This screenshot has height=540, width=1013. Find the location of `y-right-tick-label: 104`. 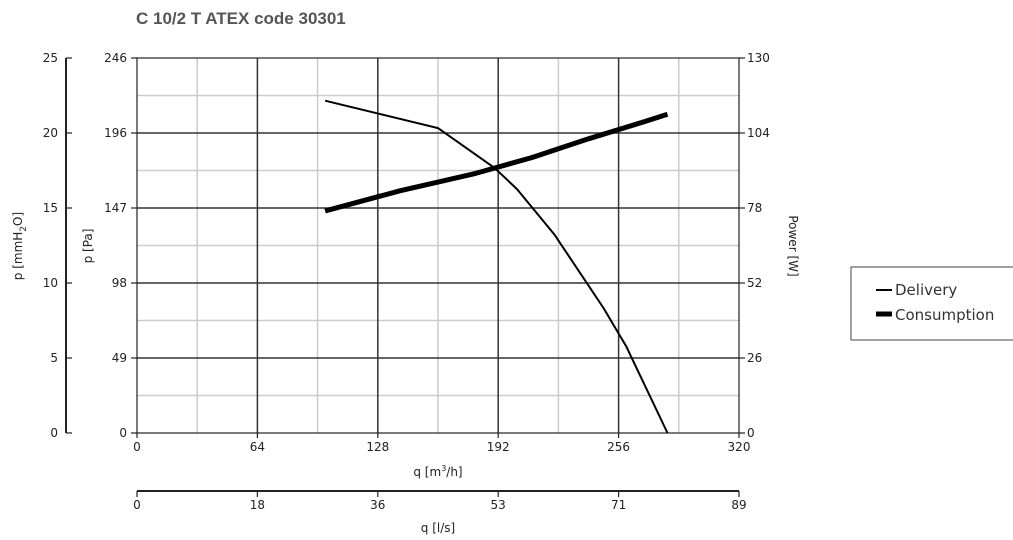

y-right-tick-label: 104 is located at coordinates (758, 133).